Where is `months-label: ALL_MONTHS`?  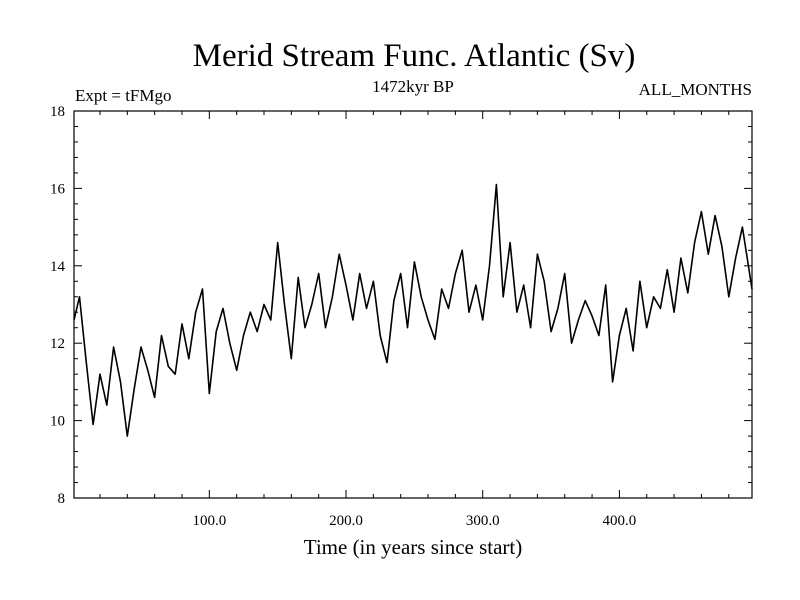
months-label: ALL_MONTHS is located at coordinates (695, 89).